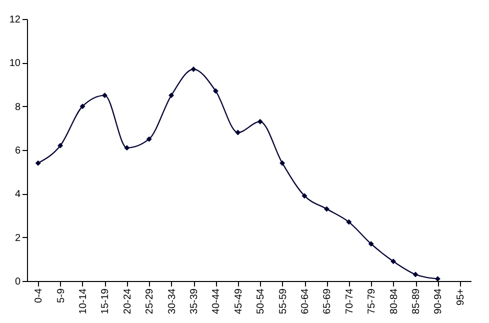  I want to click on y-tick-label: 2, so click(17, 238).